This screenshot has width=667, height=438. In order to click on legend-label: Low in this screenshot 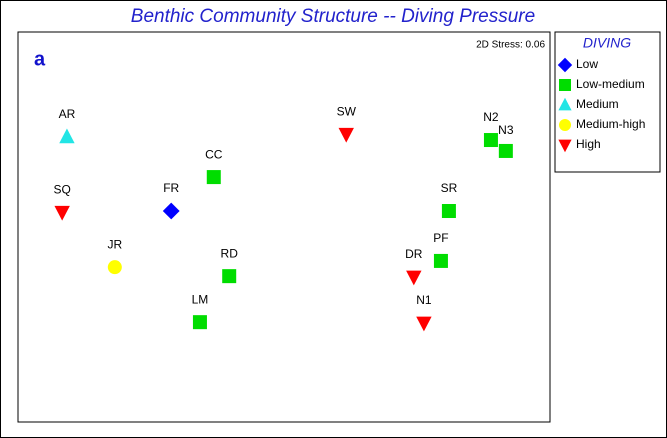, I will do `click(587, 64)`.